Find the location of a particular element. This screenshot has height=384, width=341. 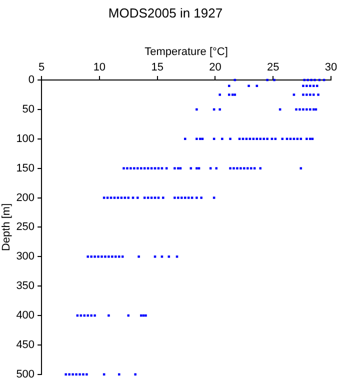

x-tick-label: 5 is located at coordinates (41, 67).